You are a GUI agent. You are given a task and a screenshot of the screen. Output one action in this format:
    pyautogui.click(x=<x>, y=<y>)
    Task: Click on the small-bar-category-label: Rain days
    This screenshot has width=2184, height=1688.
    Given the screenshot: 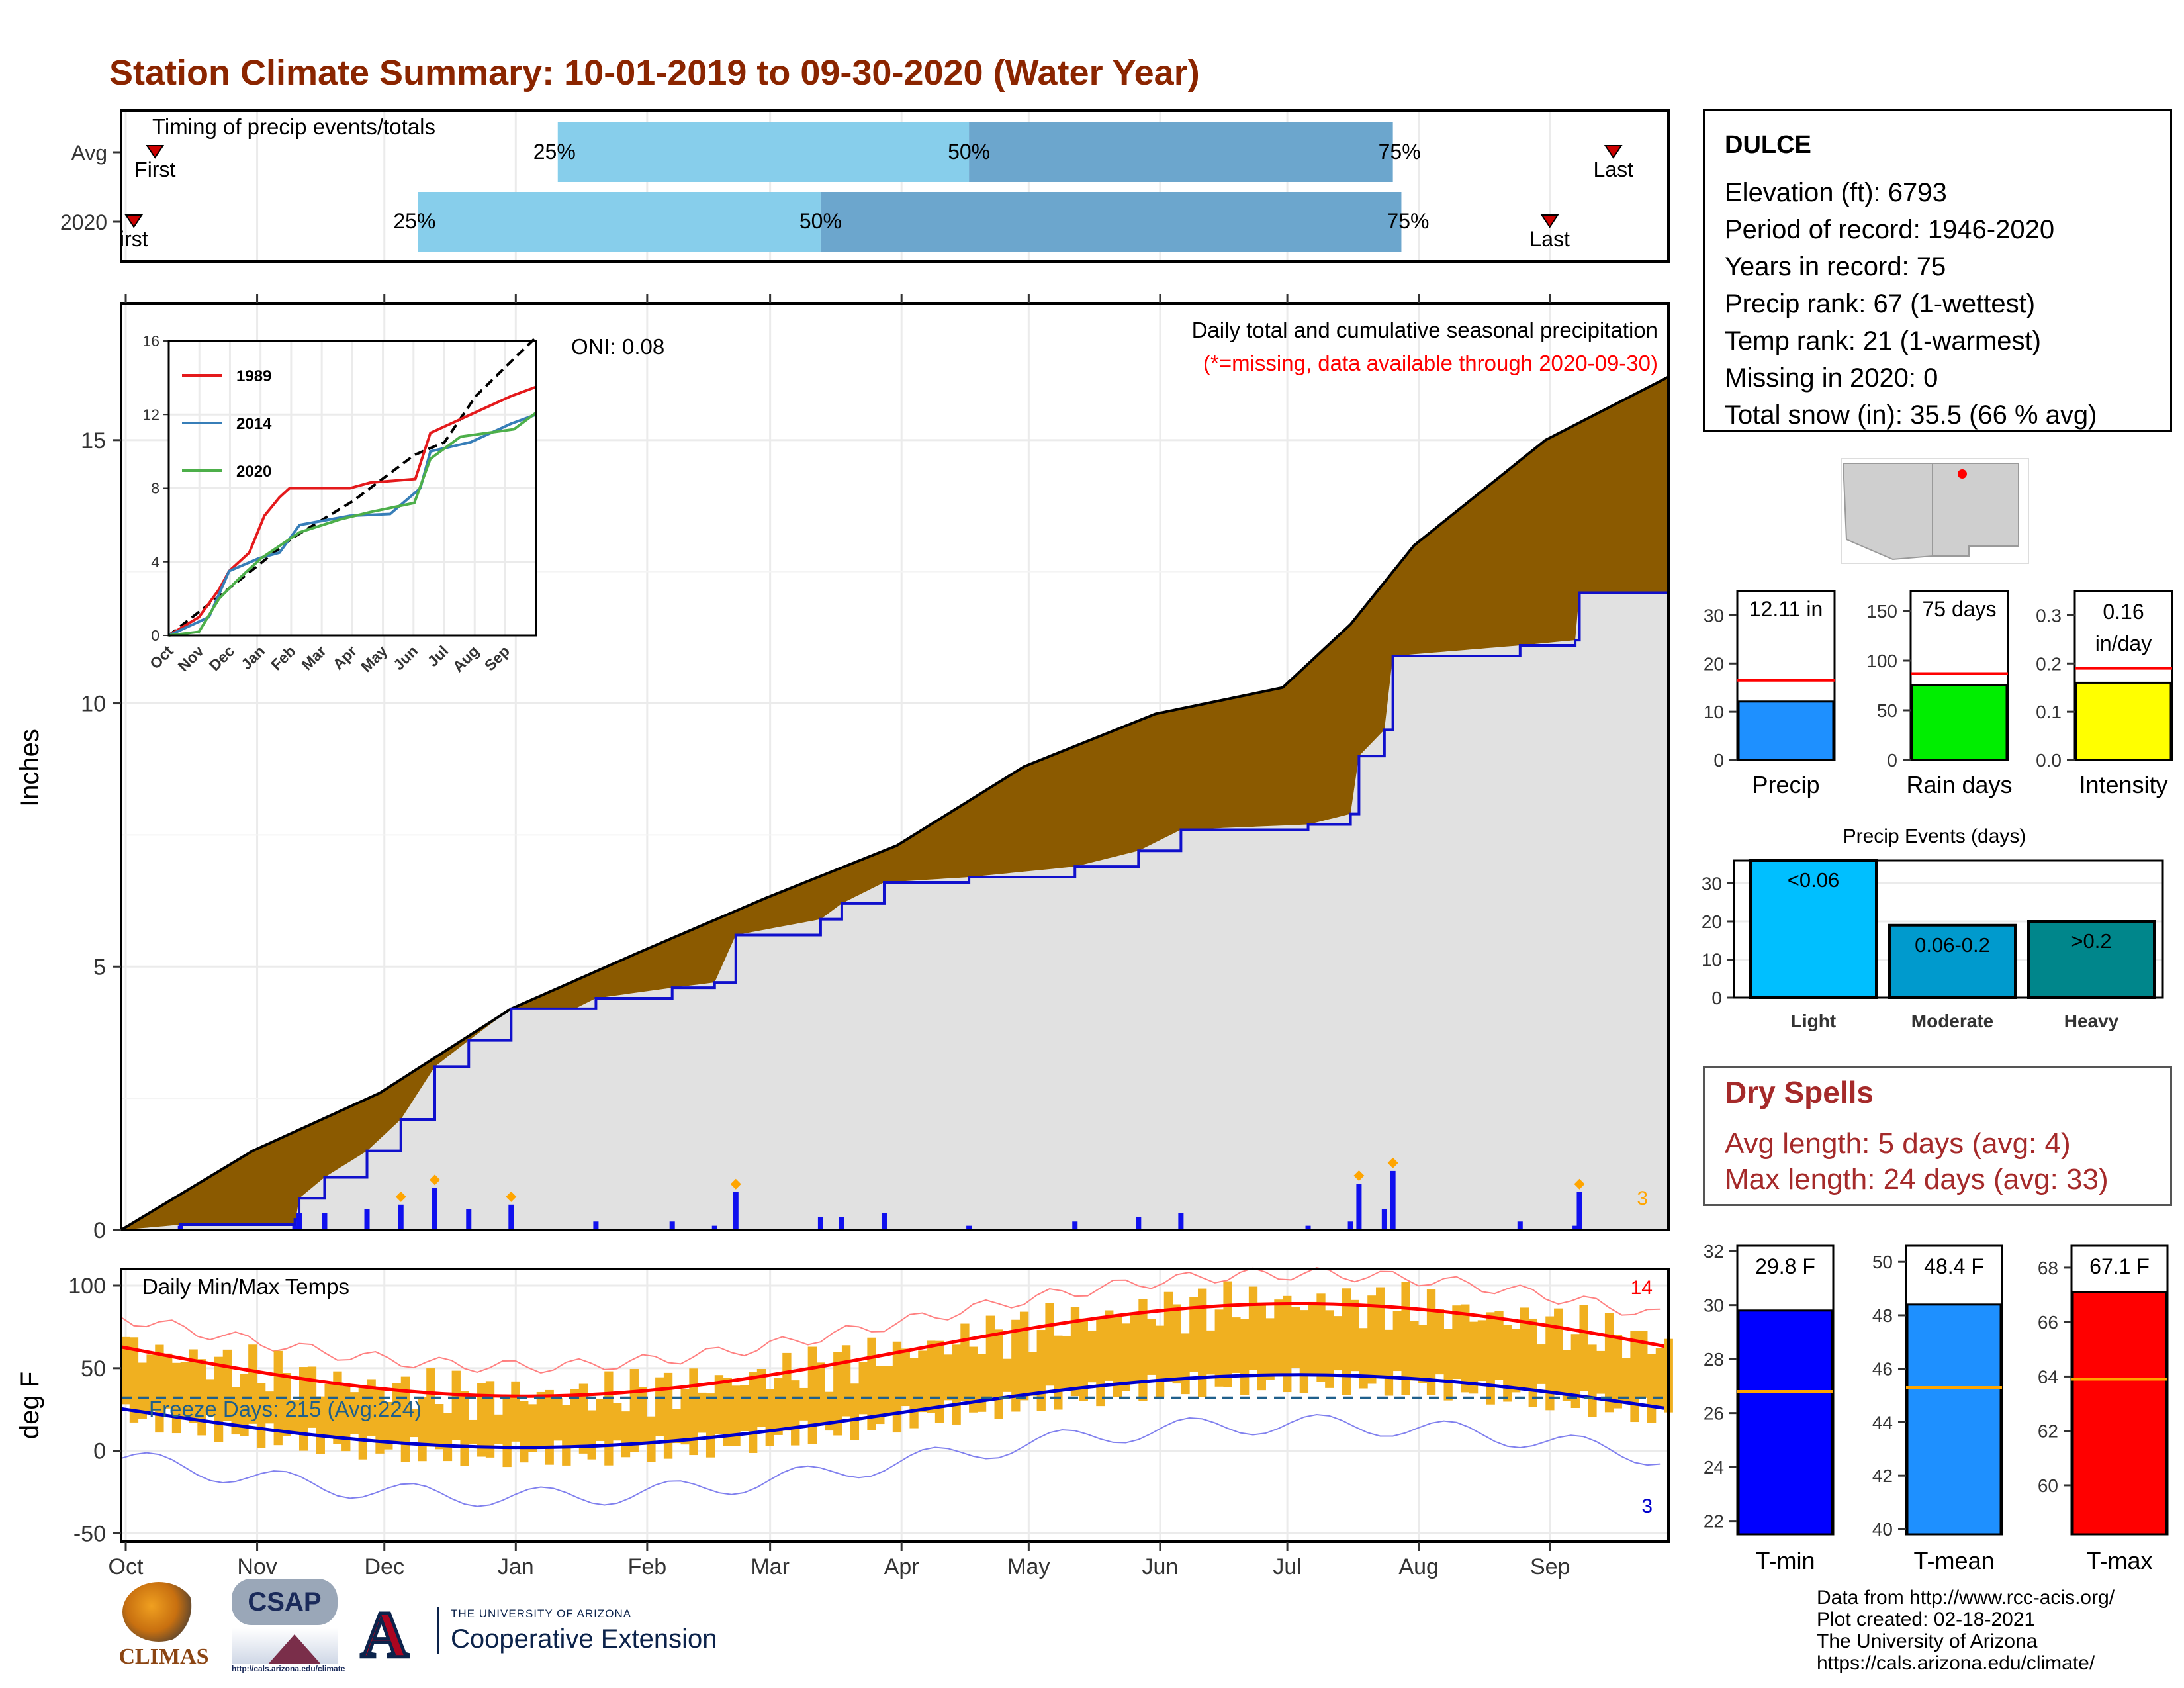 What is the action you would take?
    pyautogui.click(x=1959, y=784)
    